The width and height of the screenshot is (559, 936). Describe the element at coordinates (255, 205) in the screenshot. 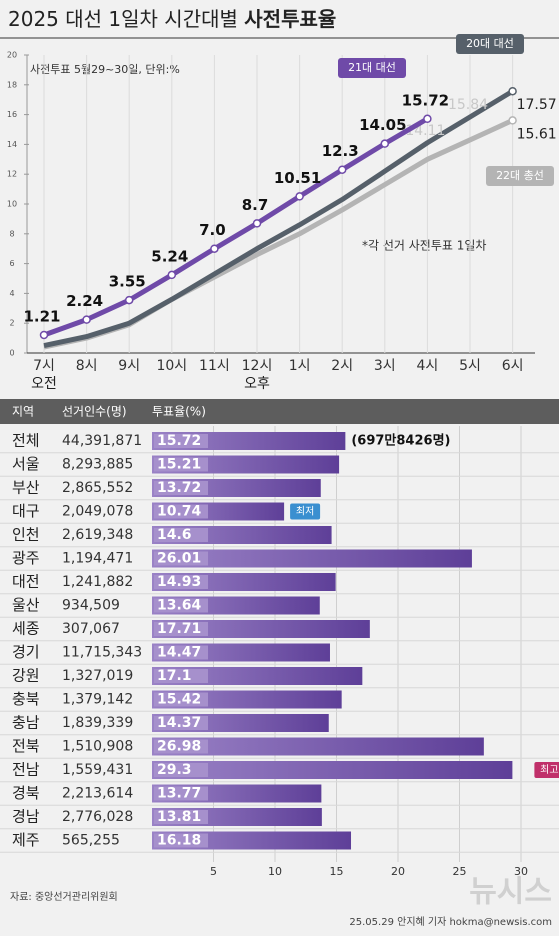

I see `value-label: 8.7` at that location.